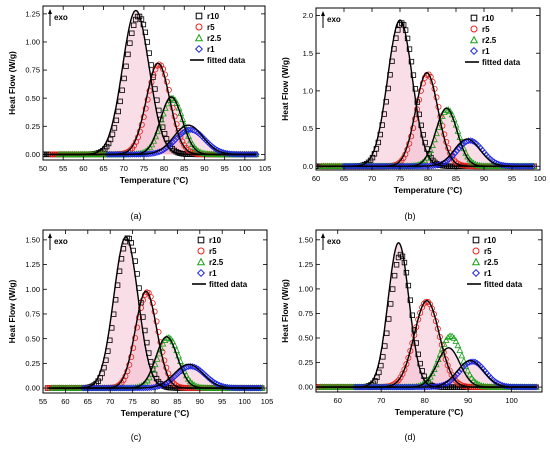 The image size is (550, 449). Describe the element at coordinates (216, 262) in the screenshot. I see `legend-label: r2.5` at that location.